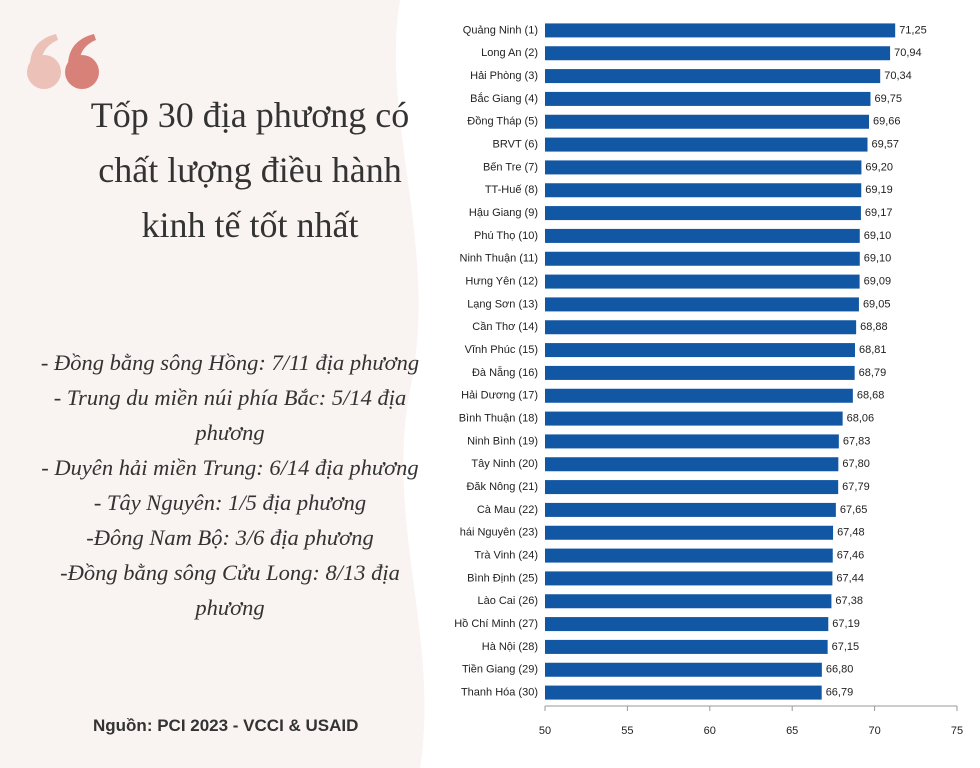  What do you see at coordinates (849, 601) in the screenshot?
I see `value-label: 67,38` at bounding box center [849, 601].